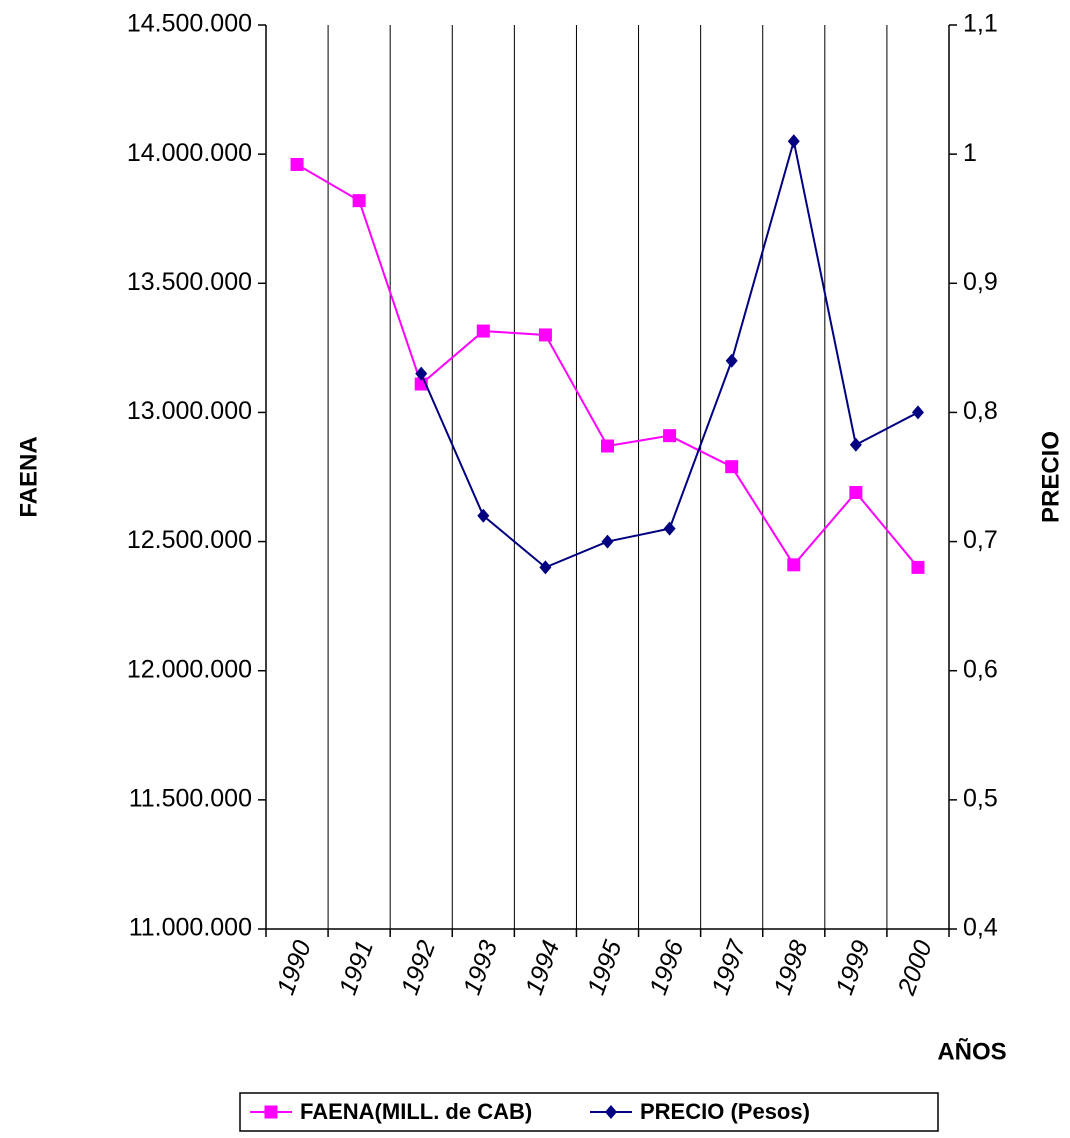 This screenshot has height=1138, width=1070. What do you see at coordinates (189, 24) in the screenshot?
I see `y-tick-label: 14.500.000` at bounding box center [189, 24].